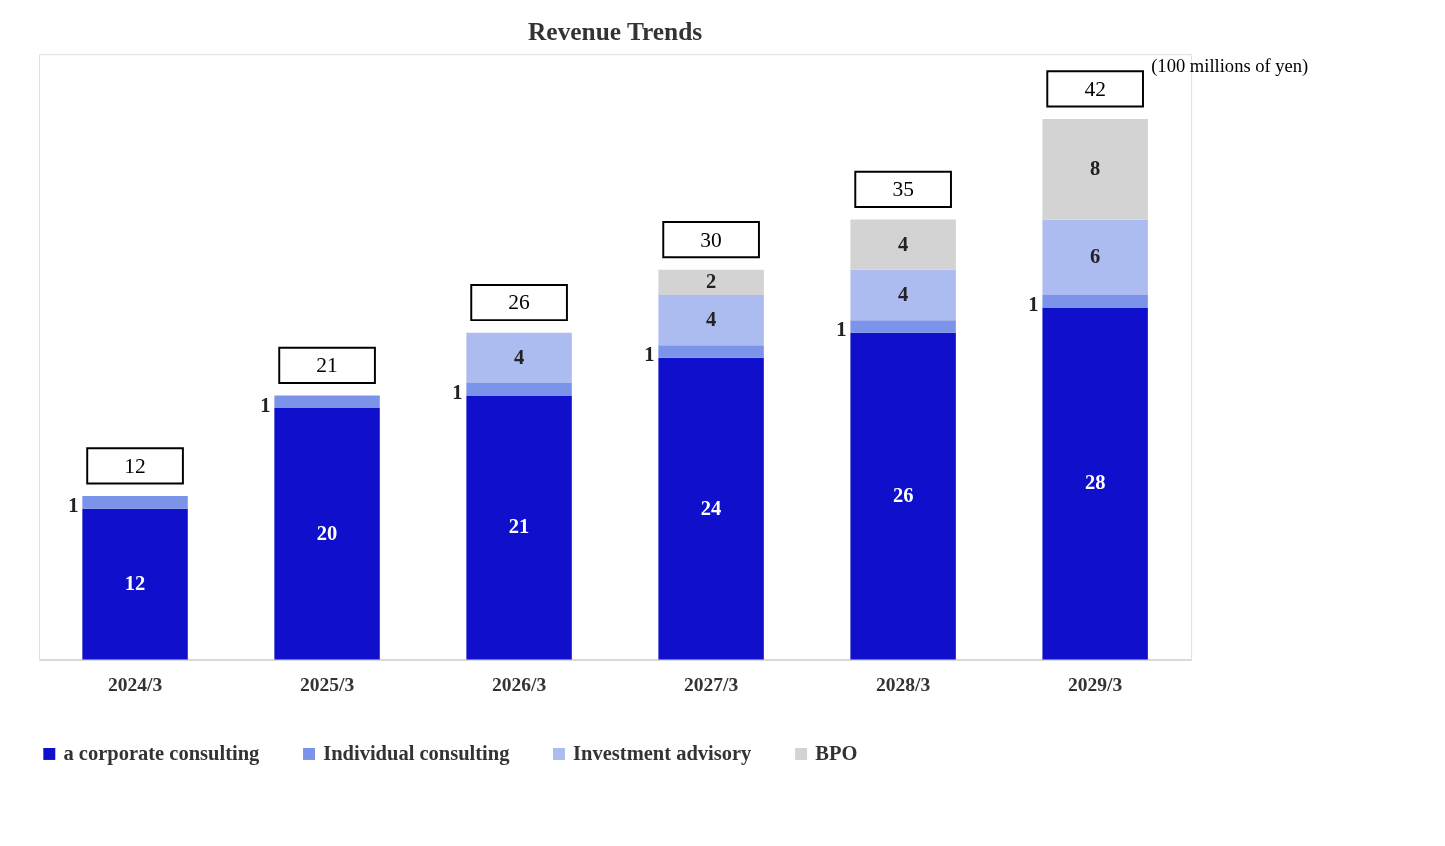  I want to click on legend-label: BPO, so click(836, 752).